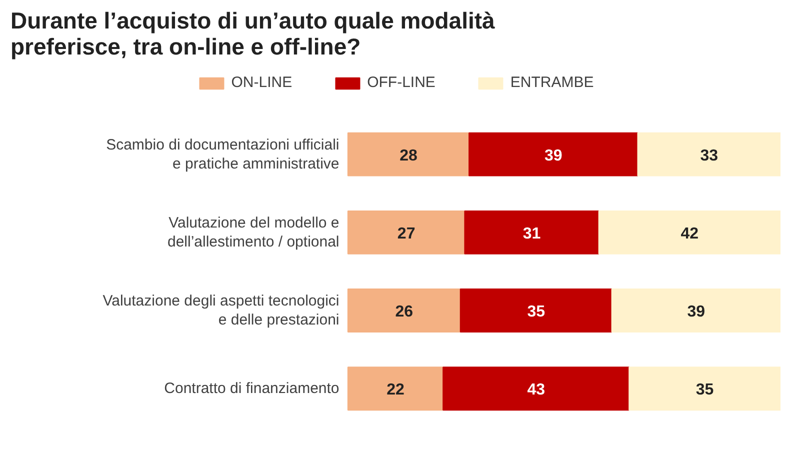  I want to click on y-tick-label: Scambio di documentazioni ufficiali e pratiche amministrative, so click(223, 154).